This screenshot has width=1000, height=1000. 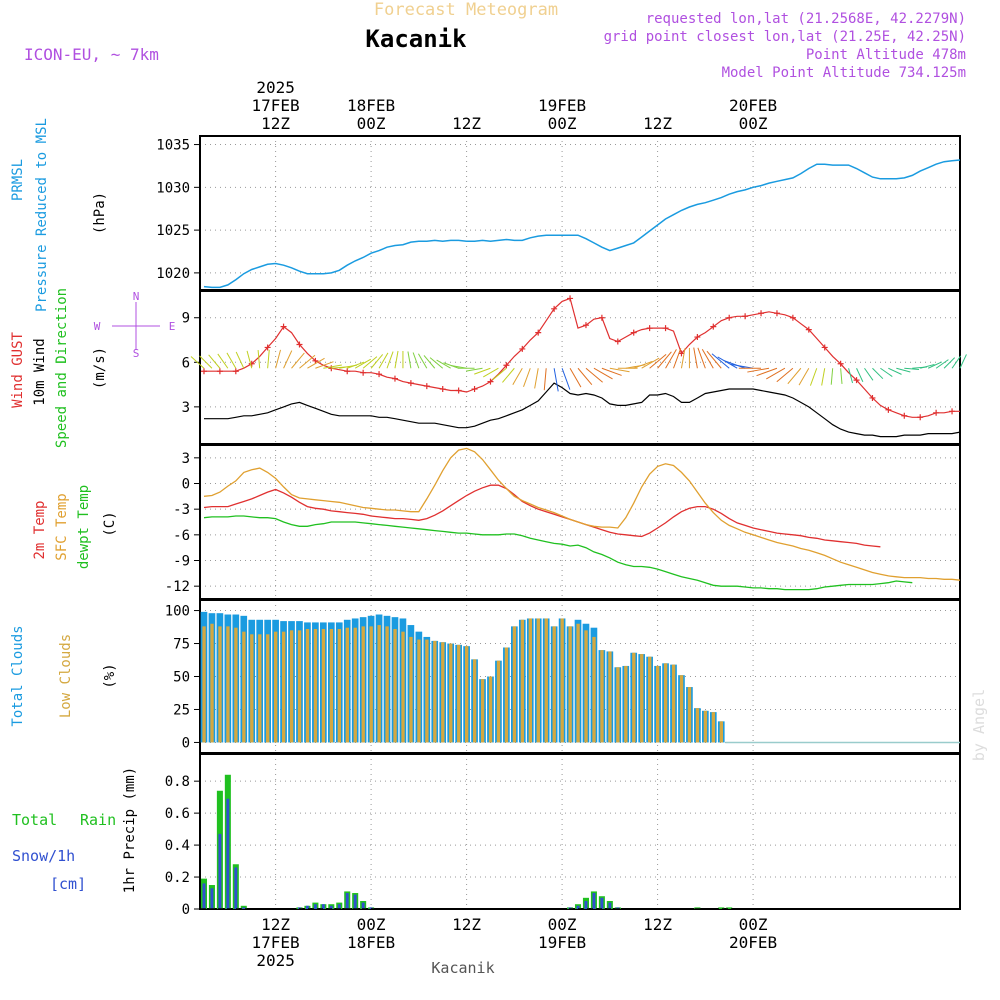 I want to click on compass-s: S, so click(x=136, y=353).